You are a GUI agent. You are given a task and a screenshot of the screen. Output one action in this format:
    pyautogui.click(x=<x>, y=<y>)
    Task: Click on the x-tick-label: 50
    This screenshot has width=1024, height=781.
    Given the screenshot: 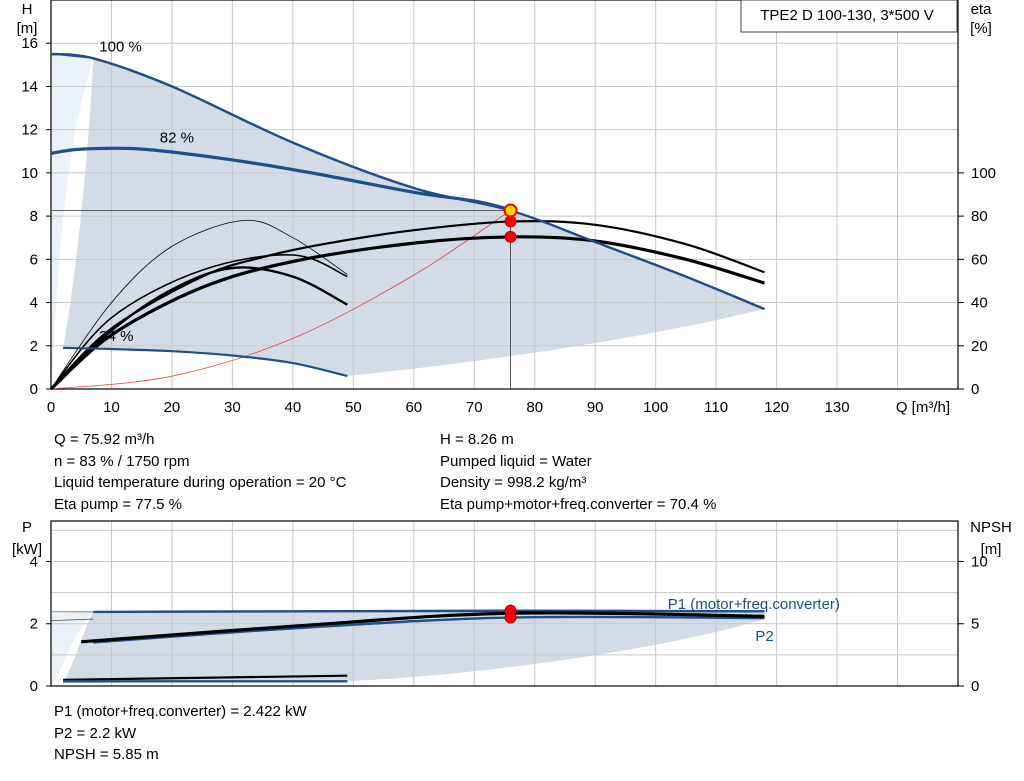 What is the action you would take?
    pyautogui.click(x=353, y=407)
    